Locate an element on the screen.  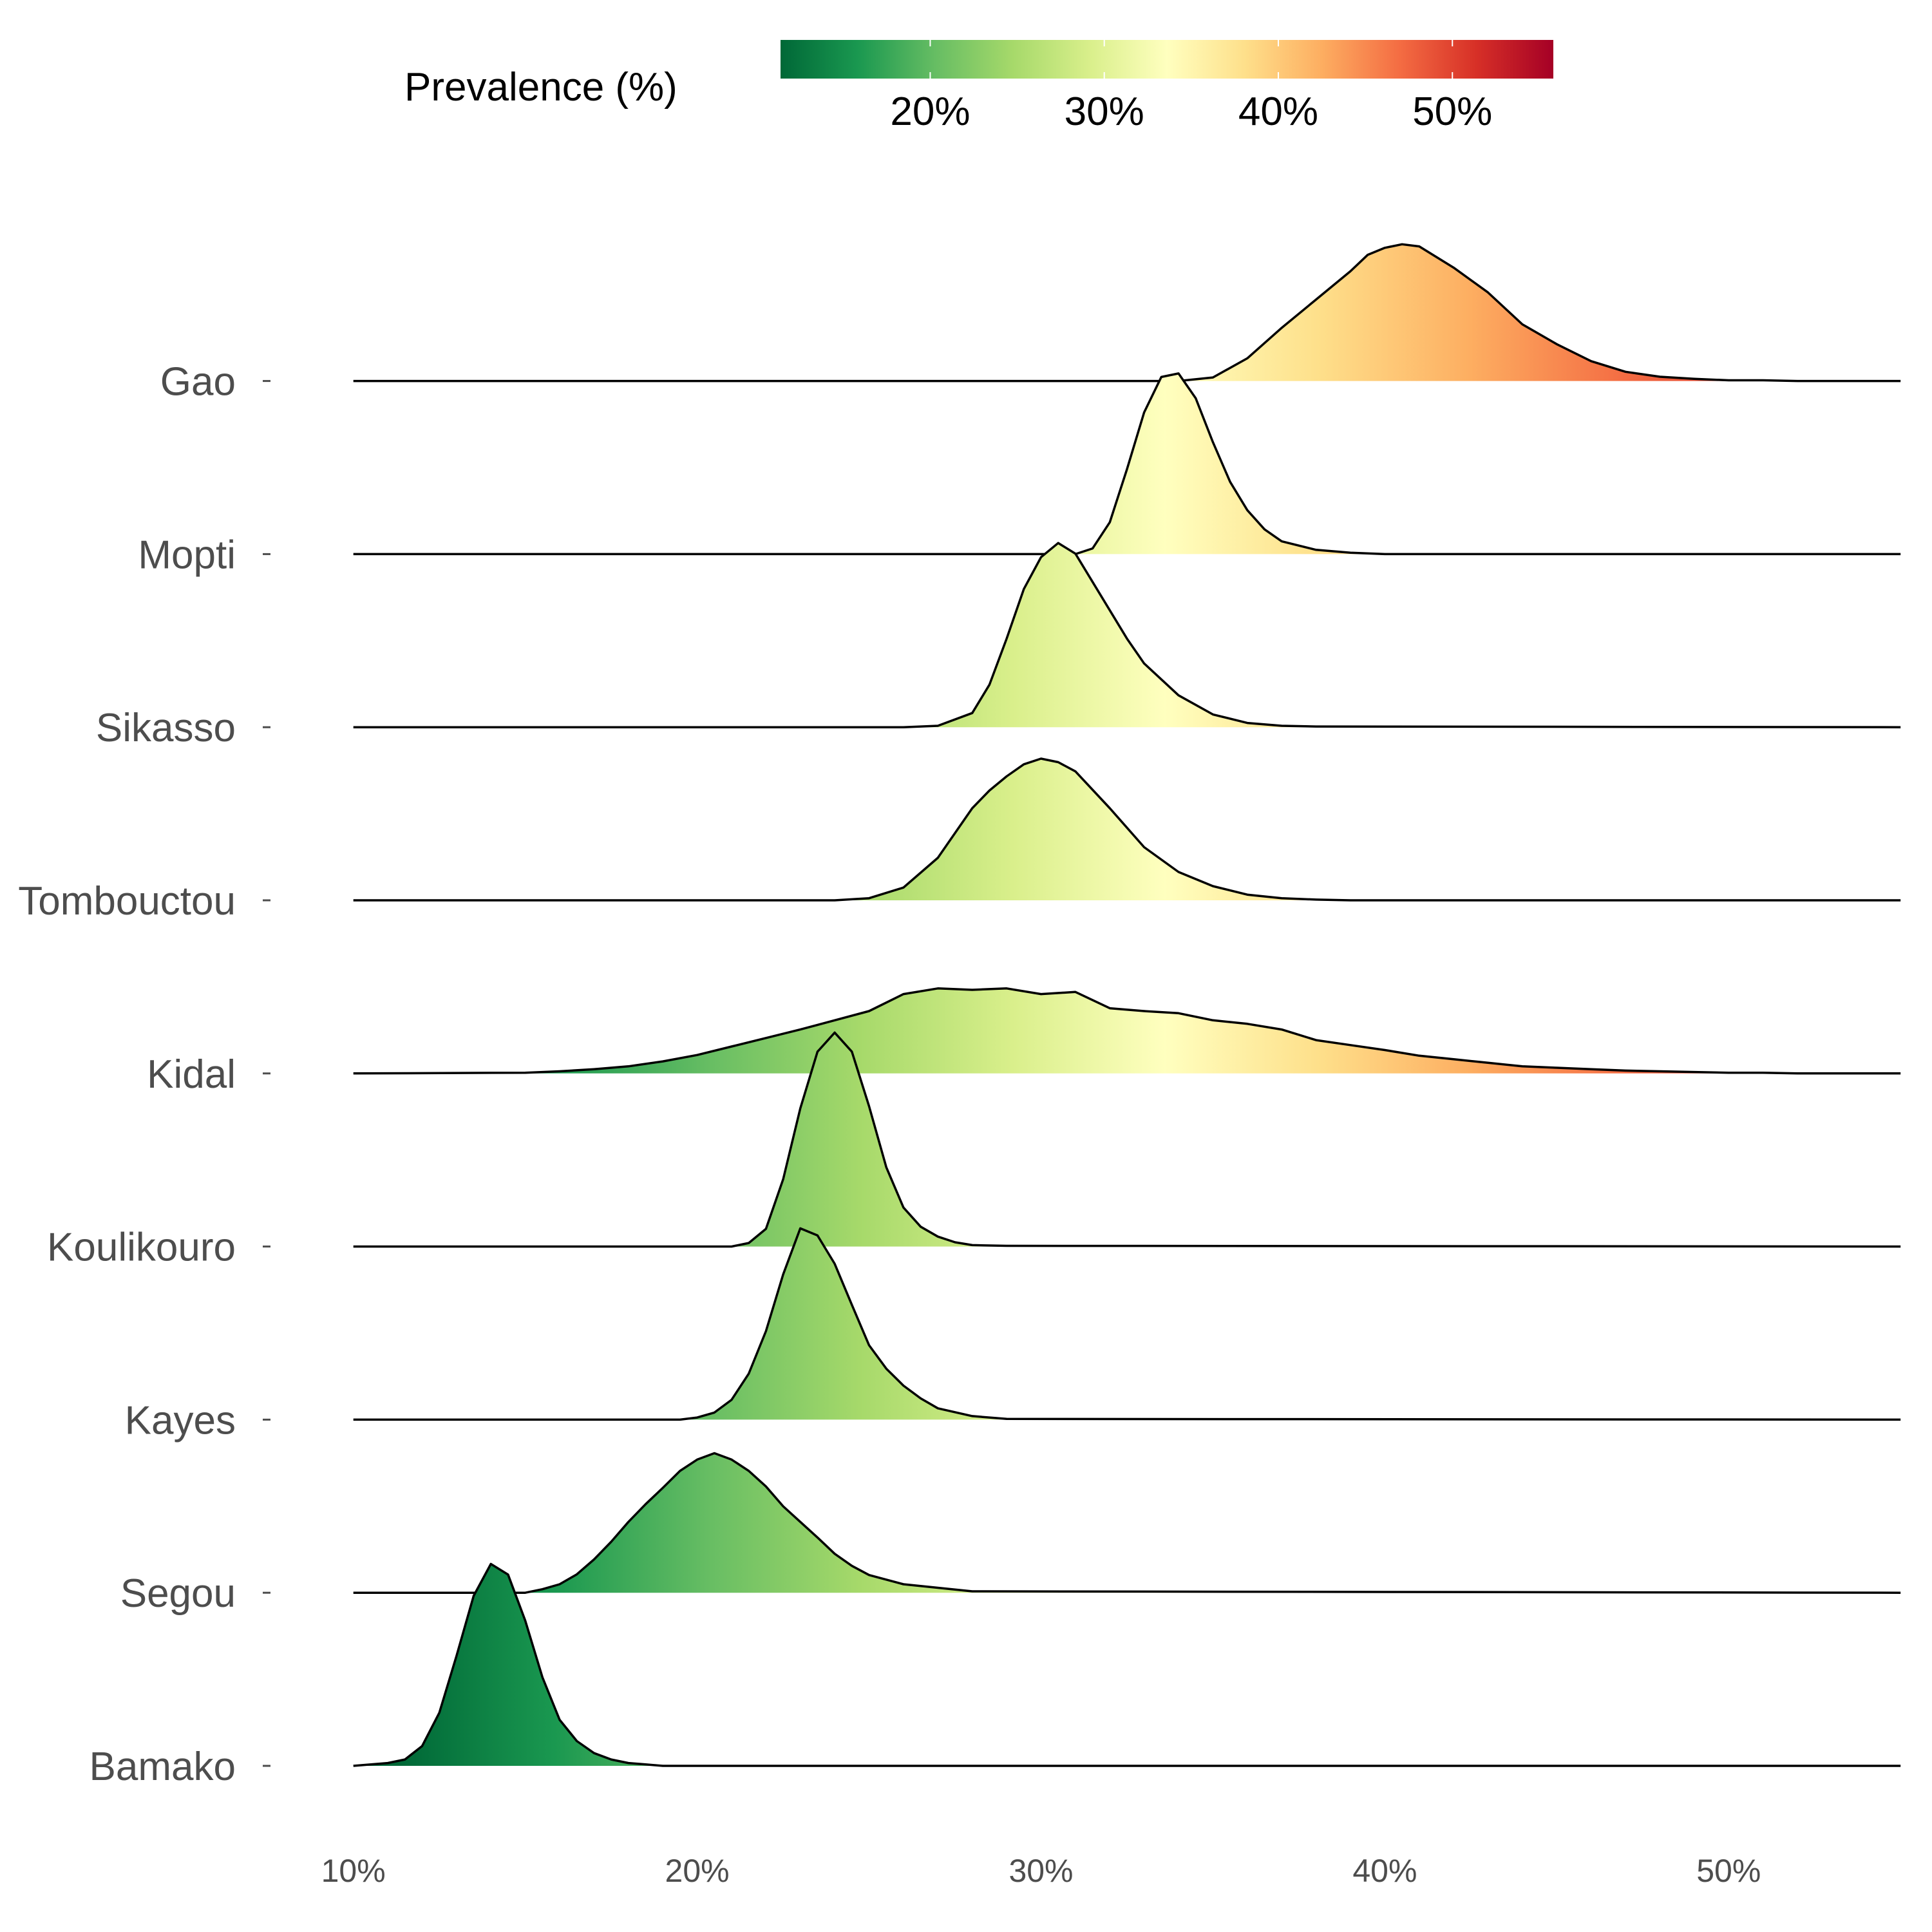
legend-tick-label: 40% is located at coordinates (1278, 112).